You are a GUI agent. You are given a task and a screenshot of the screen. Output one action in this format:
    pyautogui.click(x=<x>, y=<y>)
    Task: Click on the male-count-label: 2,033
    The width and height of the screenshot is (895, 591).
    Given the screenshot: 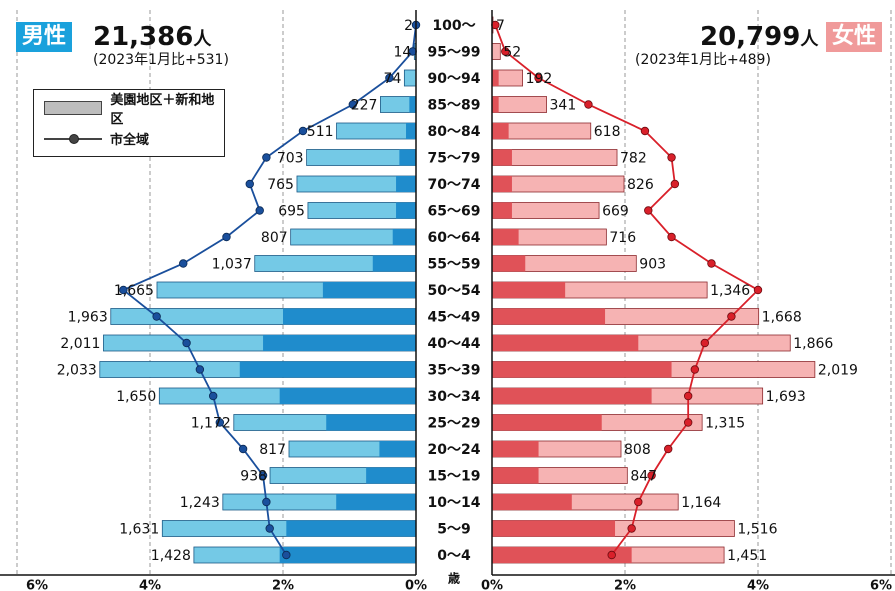 What is the action you would take?
    pyautogui.click(x=77, y=371)
    